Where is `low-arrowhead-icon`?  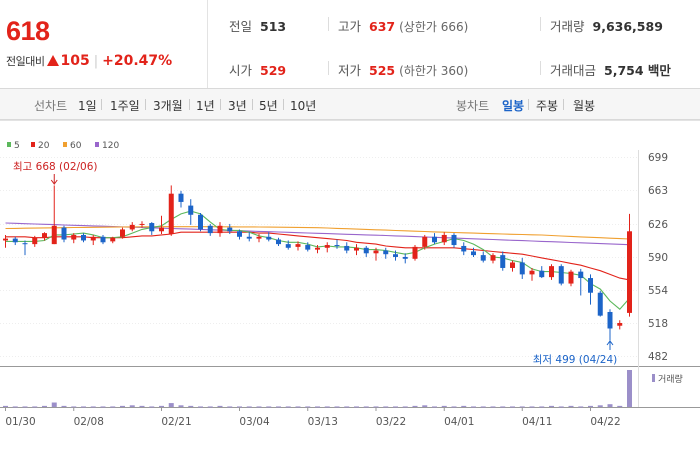
low-arrowhead-icon is located at coordinates (610, 343).